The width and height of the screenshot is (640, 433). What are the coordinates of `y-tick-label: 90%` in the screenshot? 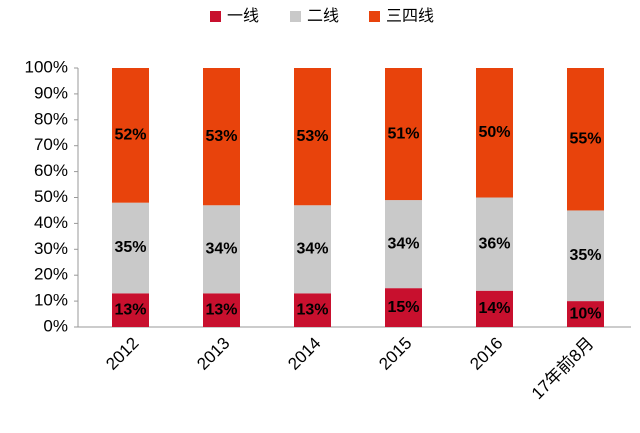 It's located at (51, 92).